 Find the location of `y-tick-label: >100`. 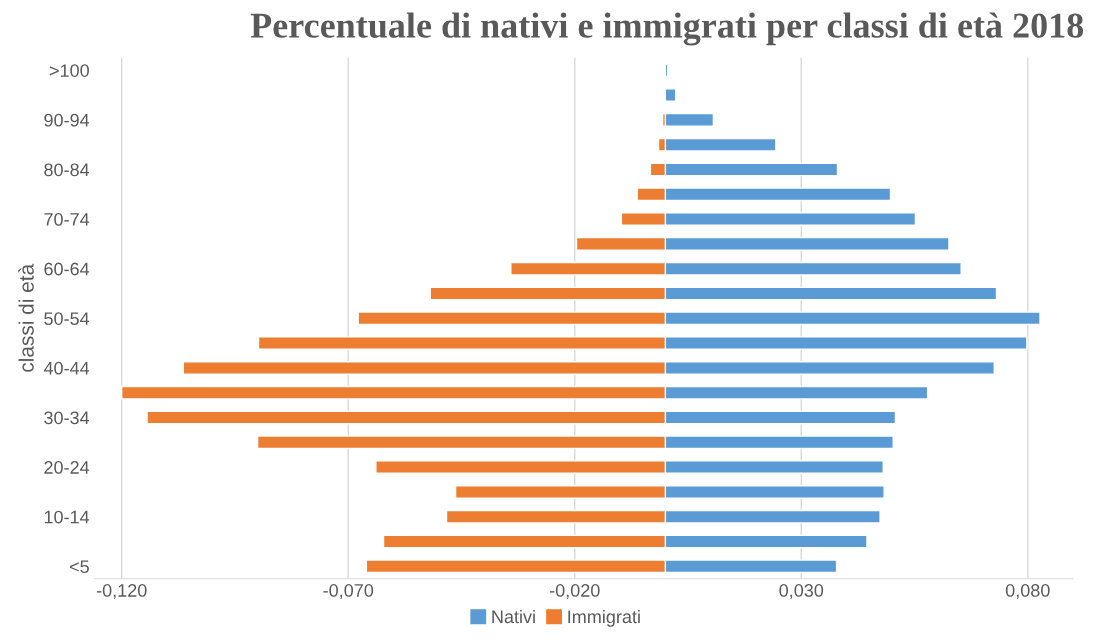

y-tick-label: >100 is located at coordinates (69, 70).